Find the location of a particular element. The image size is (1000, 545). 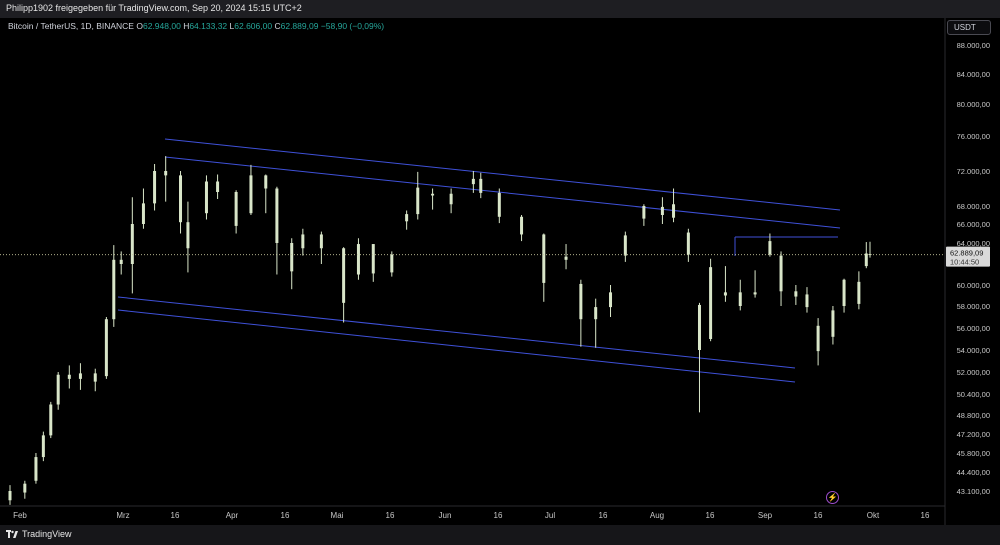

time-axis-label: Okt is located at coordinates (873, 515).